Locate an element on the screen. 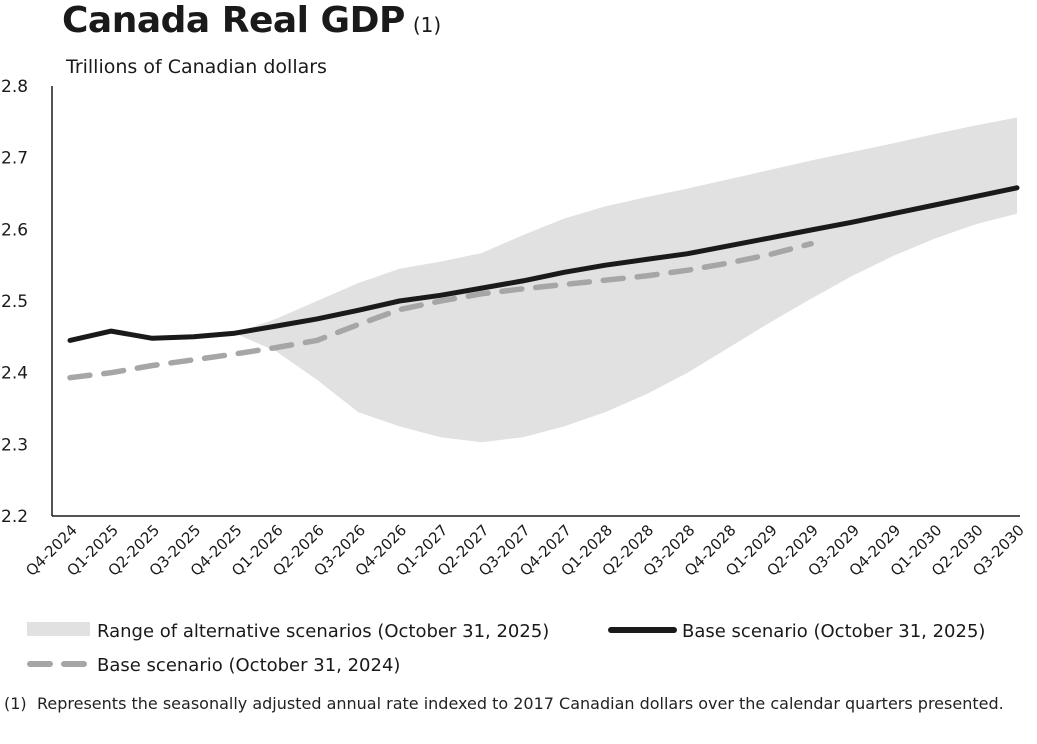  footnote-marker: (1) is located at coordinates (15, 703).